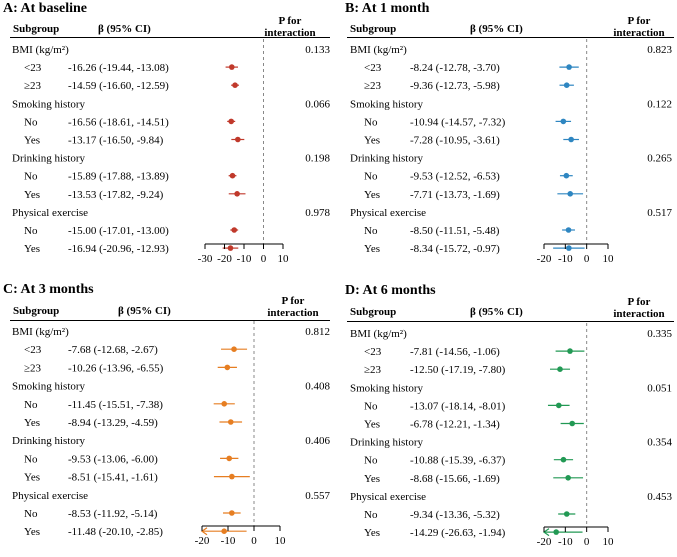  I want to click on x-tick-label: 10, so click(281, 541).